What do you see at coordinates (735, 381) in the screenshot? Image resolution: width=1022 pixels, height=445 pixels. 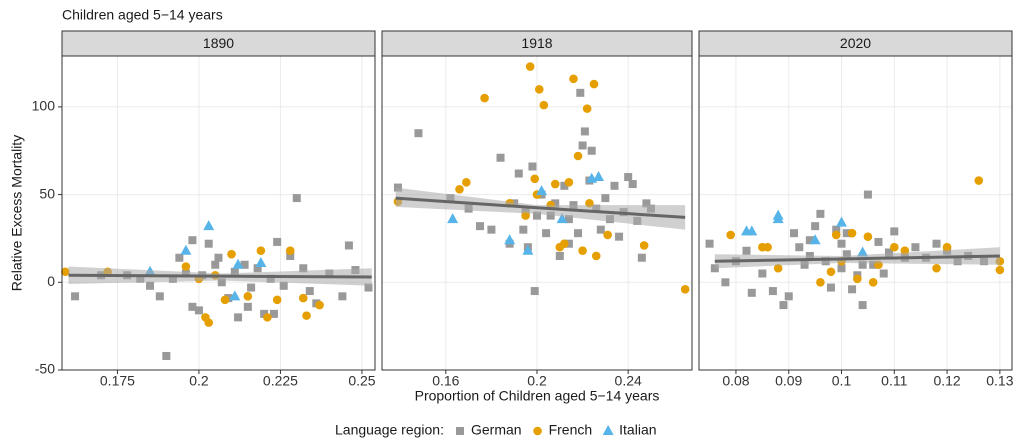 I see `x-tick-label: 0.08` at bounding box center [735, 381].